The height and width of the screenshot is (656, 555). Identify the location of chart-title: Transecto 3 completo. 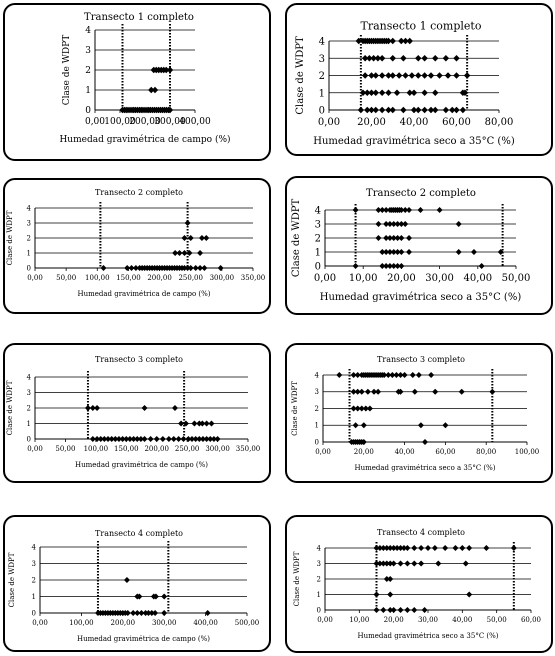
(421, 359).